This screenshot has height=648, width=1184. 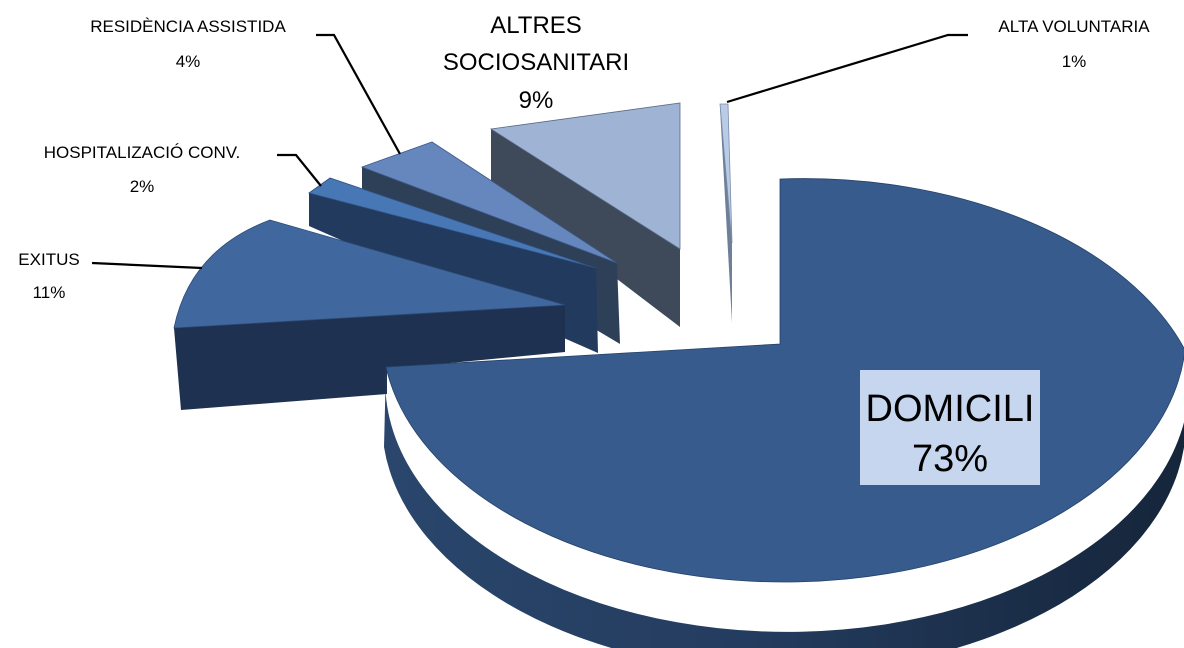 What do you see at coordinates (536, 100) in the screenshot?
I see `pct-altres: 9%` at bounding box center [536, 100].